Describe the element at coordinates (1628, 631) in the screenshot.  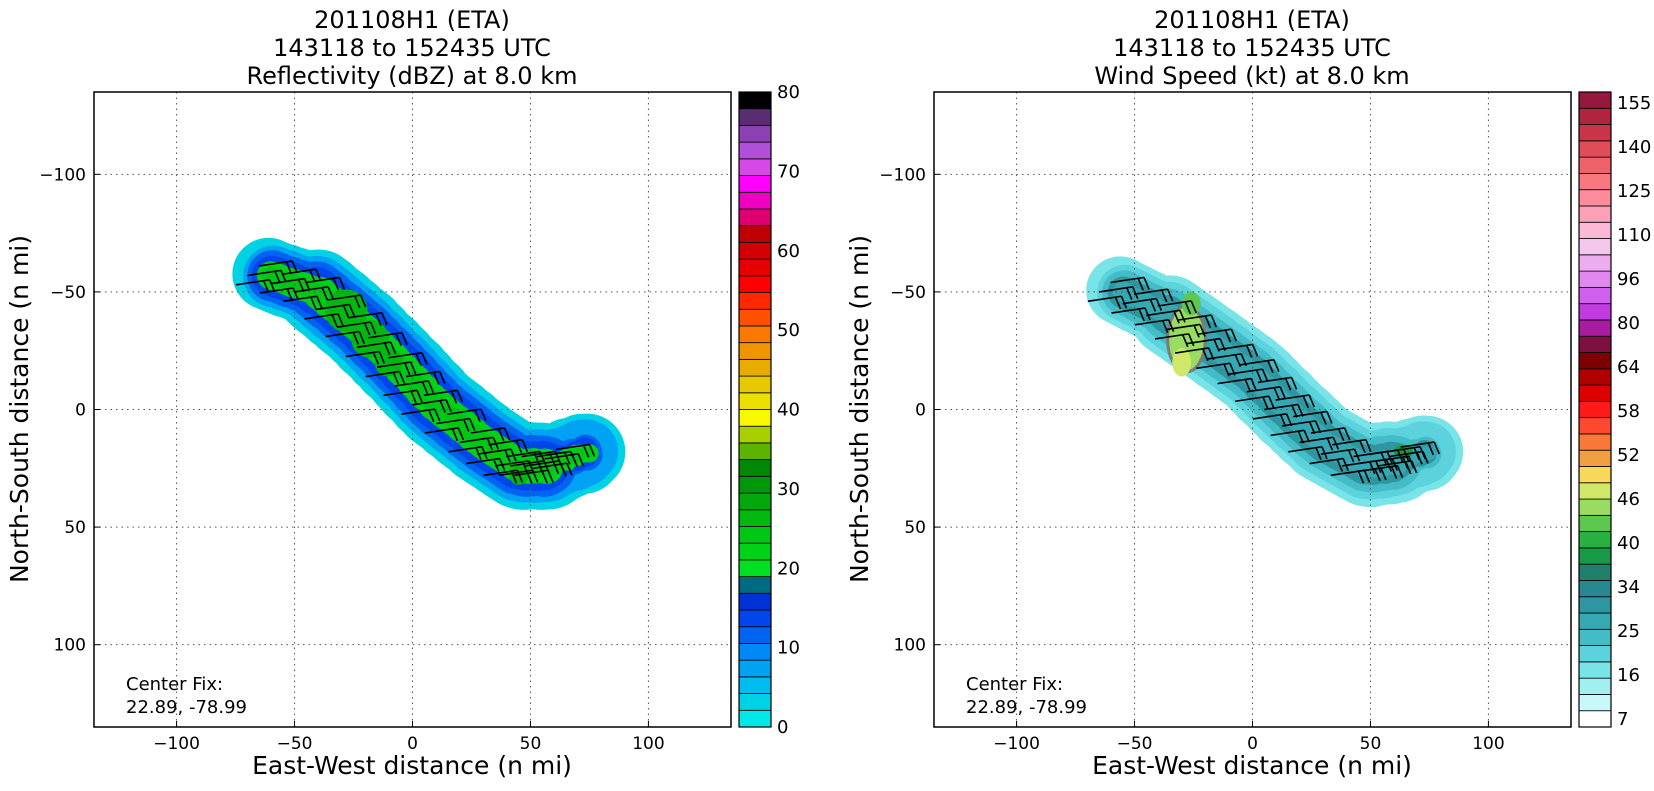
I see `colorbar-tick-label: 25` at that location.